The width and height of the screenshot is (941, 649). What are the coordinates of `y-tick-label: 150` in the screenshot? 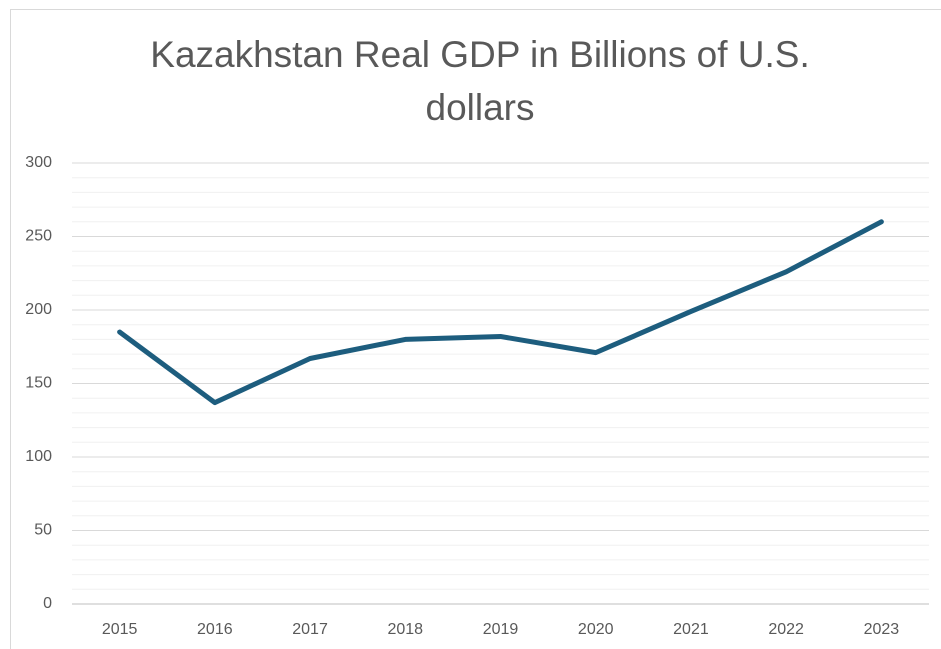 It's located at (38, 383).